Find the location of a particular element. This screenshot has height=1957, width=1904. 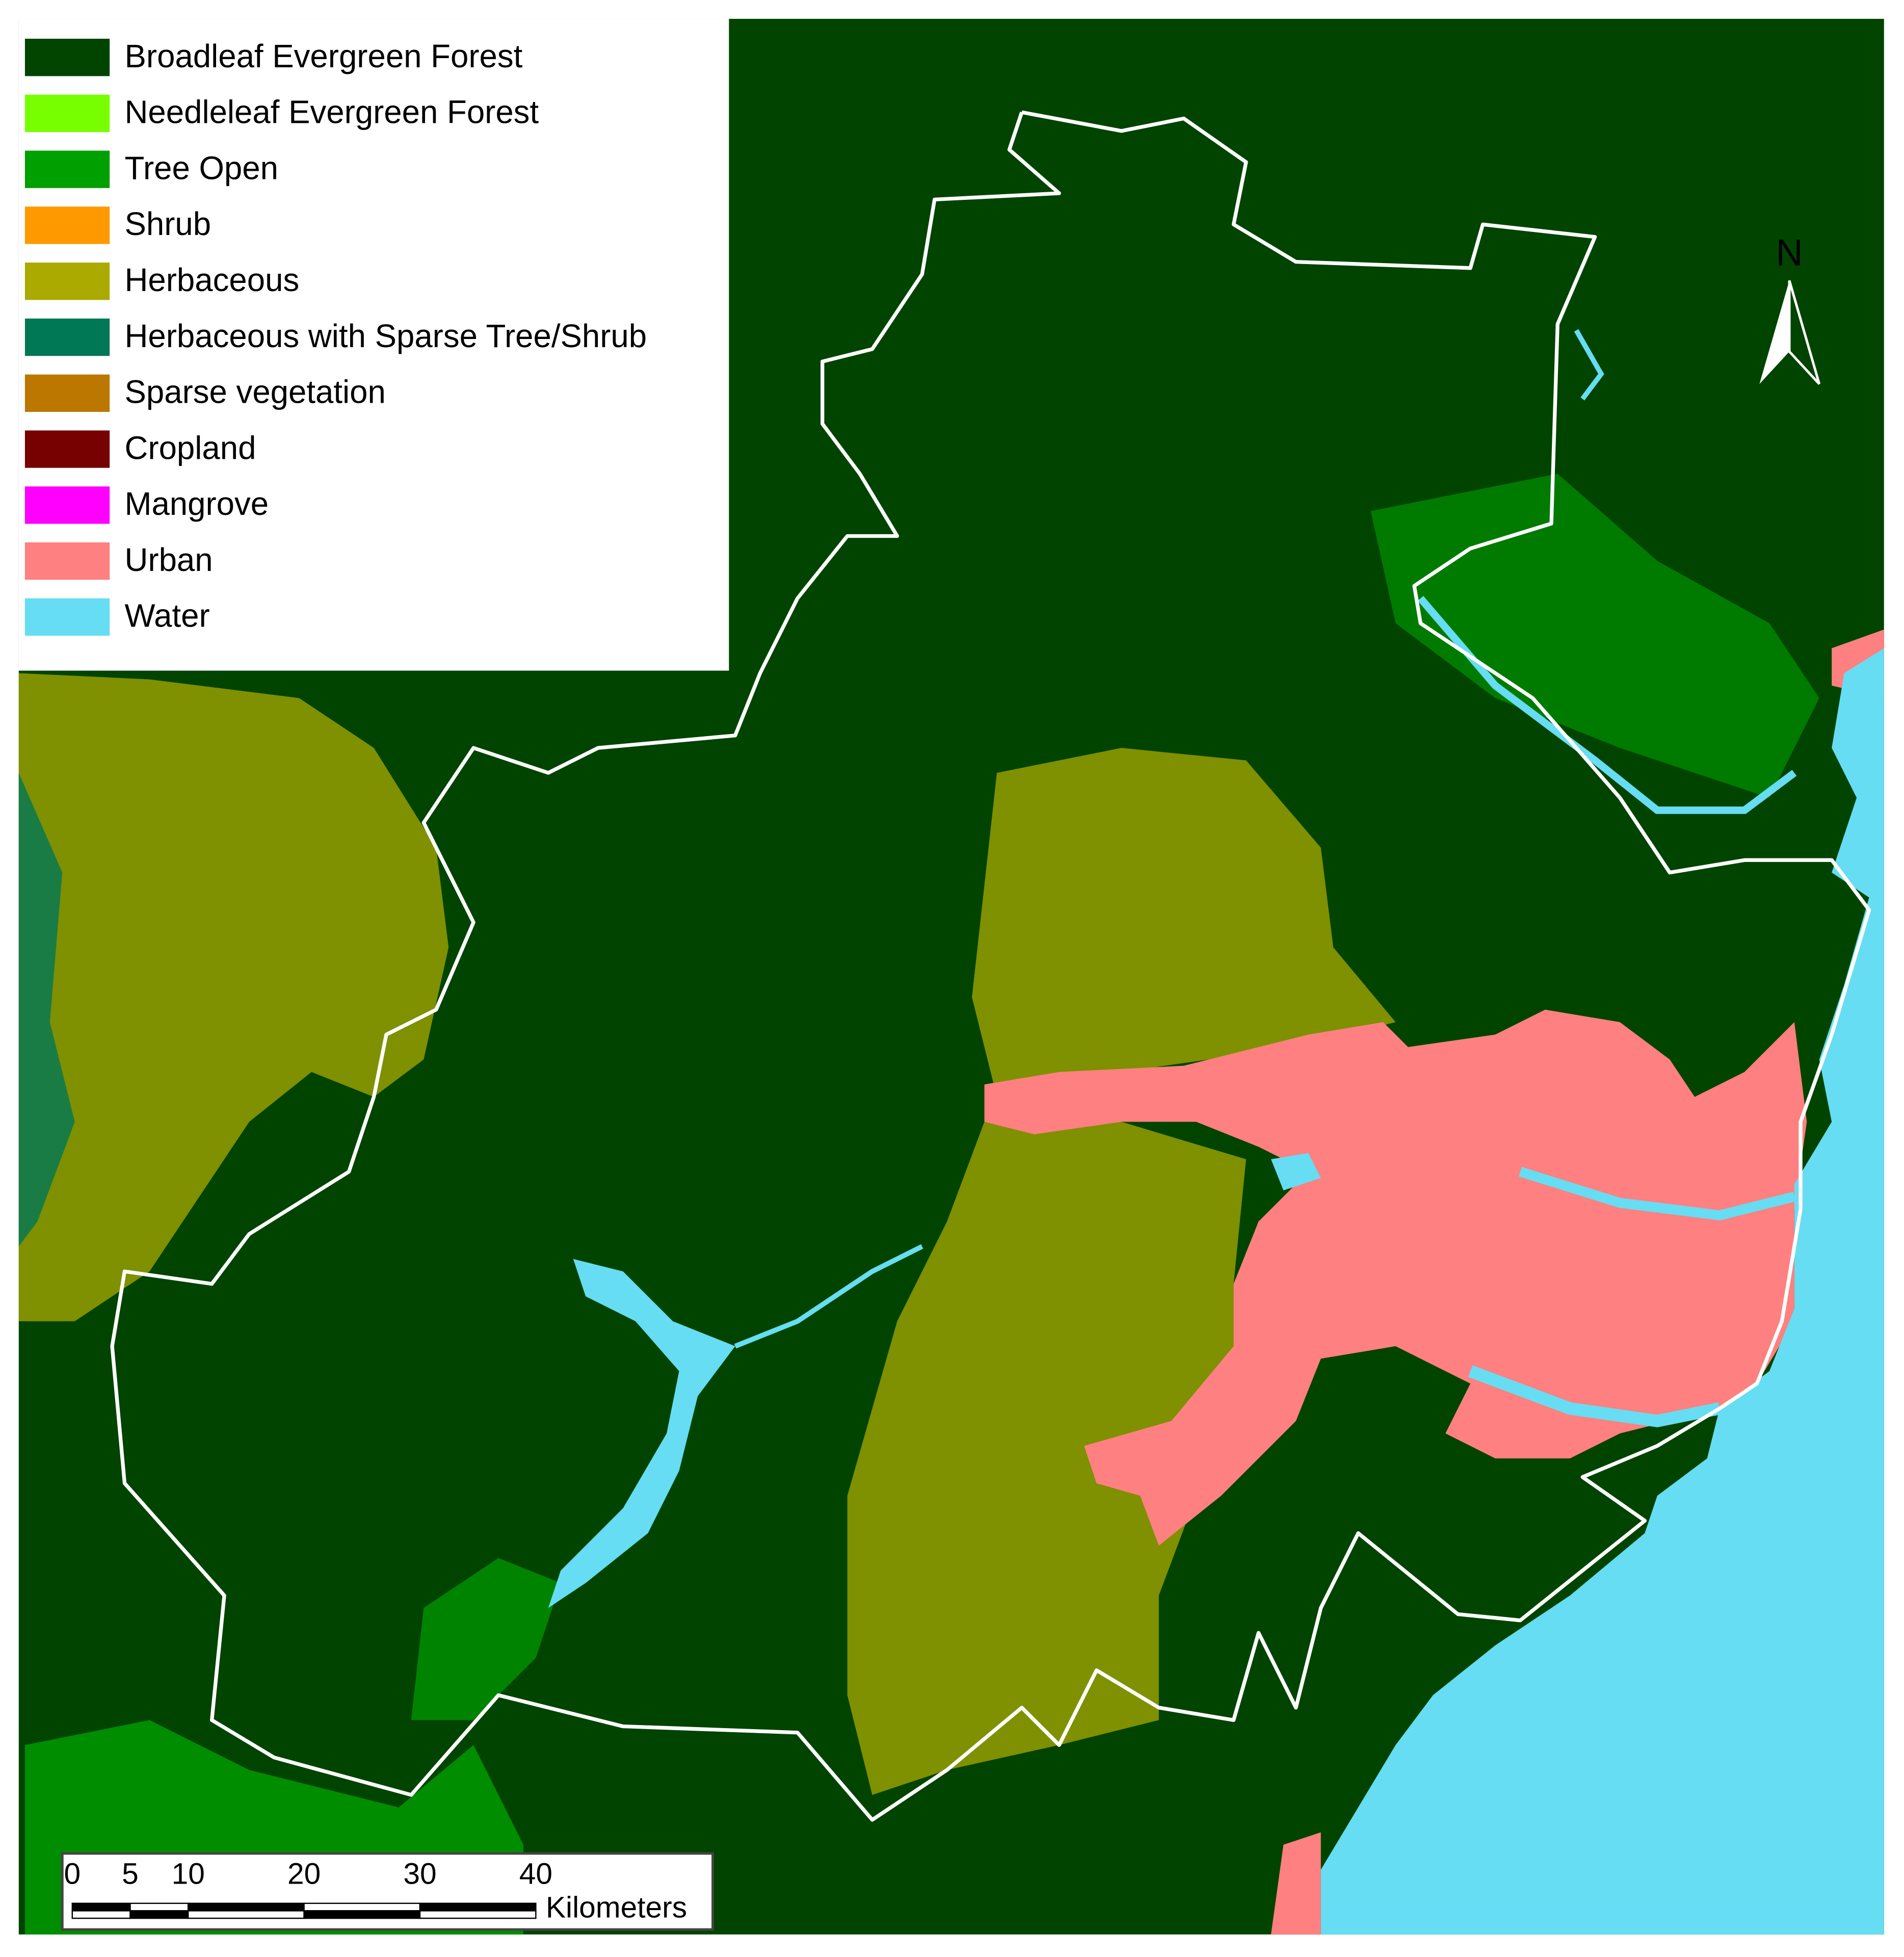

scale-unit: Kilometers is located at coordinates (616, 1908).